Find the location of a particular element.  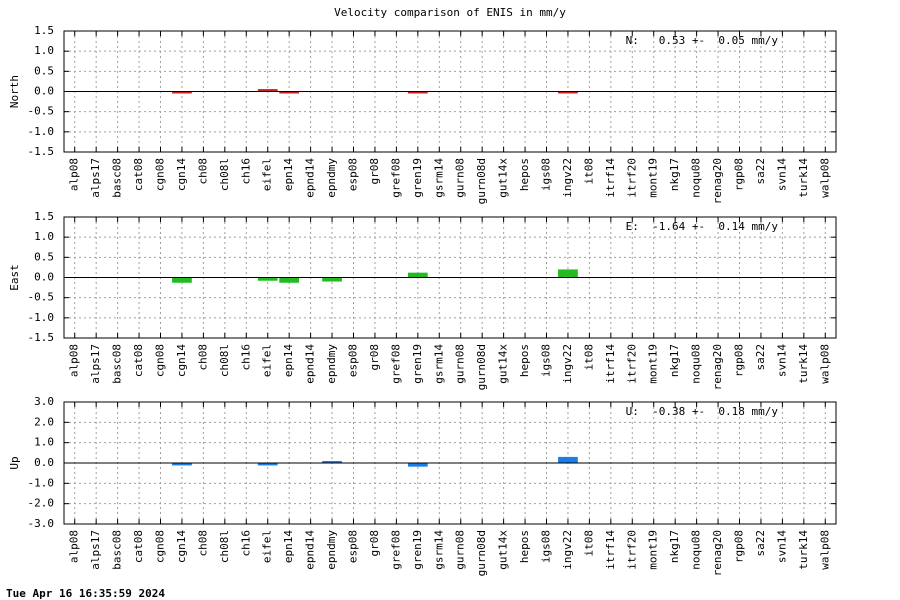

x-tick-label: alp08 is located at coordinates (74, 546).